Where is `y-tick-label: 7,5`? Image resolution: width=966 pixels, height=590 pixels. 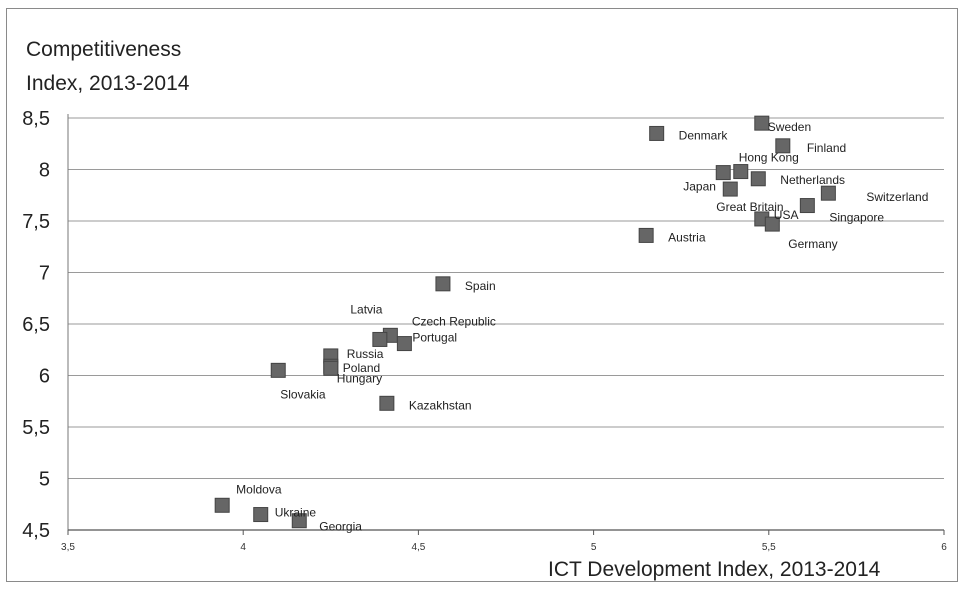 y-tick-label: 7,5 is located at coordinates (36, 222).